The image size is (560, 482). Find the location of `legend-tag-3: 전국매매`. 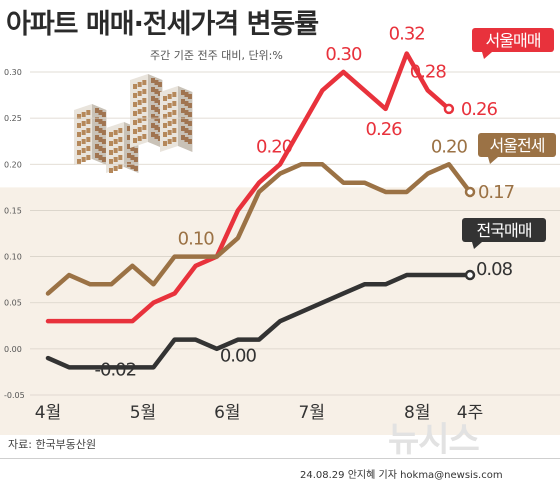

legend-tag-3: 전국매매 is located at coordinates (504, 233).